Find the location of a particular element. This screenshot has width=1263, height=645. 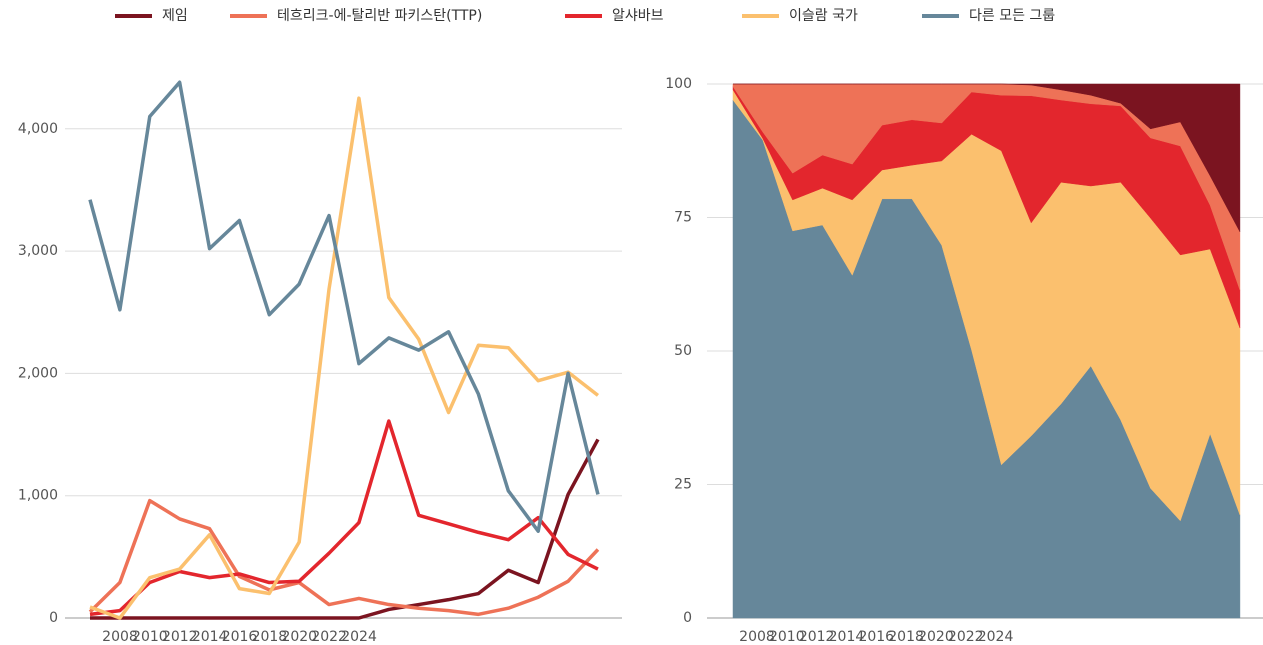

area is located at coordinates (987, 158).